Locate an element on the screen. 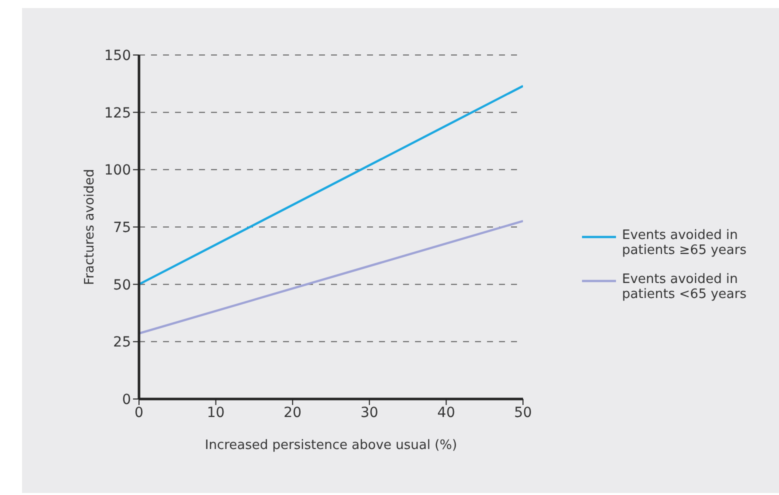 This screenshot has height=495, width=779. y-tick-label: 150 is located at coordinates (117, 56).